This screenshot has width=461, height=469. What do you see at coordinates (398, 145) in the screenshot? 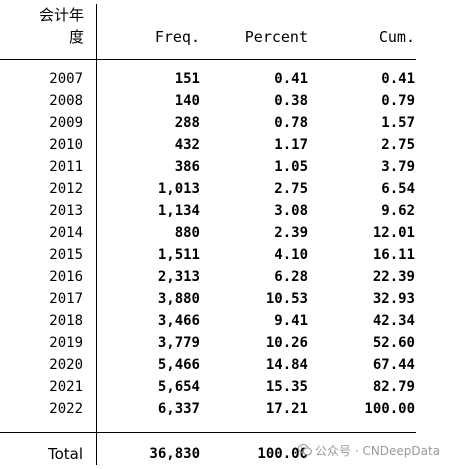
I see `cum-cell: 2.75` at bounding box center [398, 145].